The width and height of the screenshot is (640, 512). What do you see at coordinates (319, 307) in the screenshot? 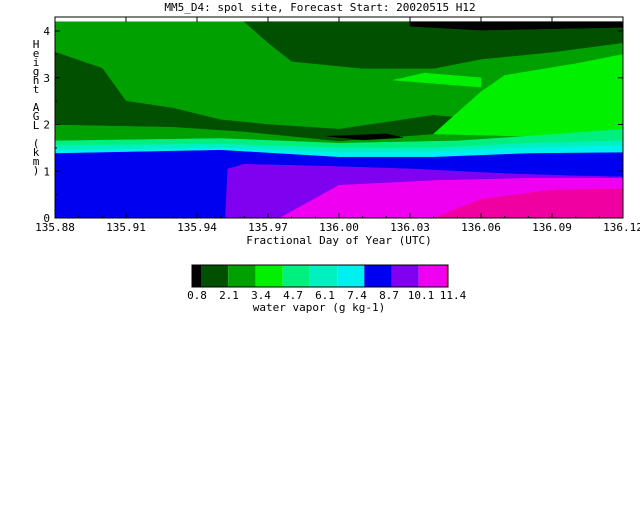
I see `colorbar-label: water vapor (g kg-1)` at bounding box center [319, 307].